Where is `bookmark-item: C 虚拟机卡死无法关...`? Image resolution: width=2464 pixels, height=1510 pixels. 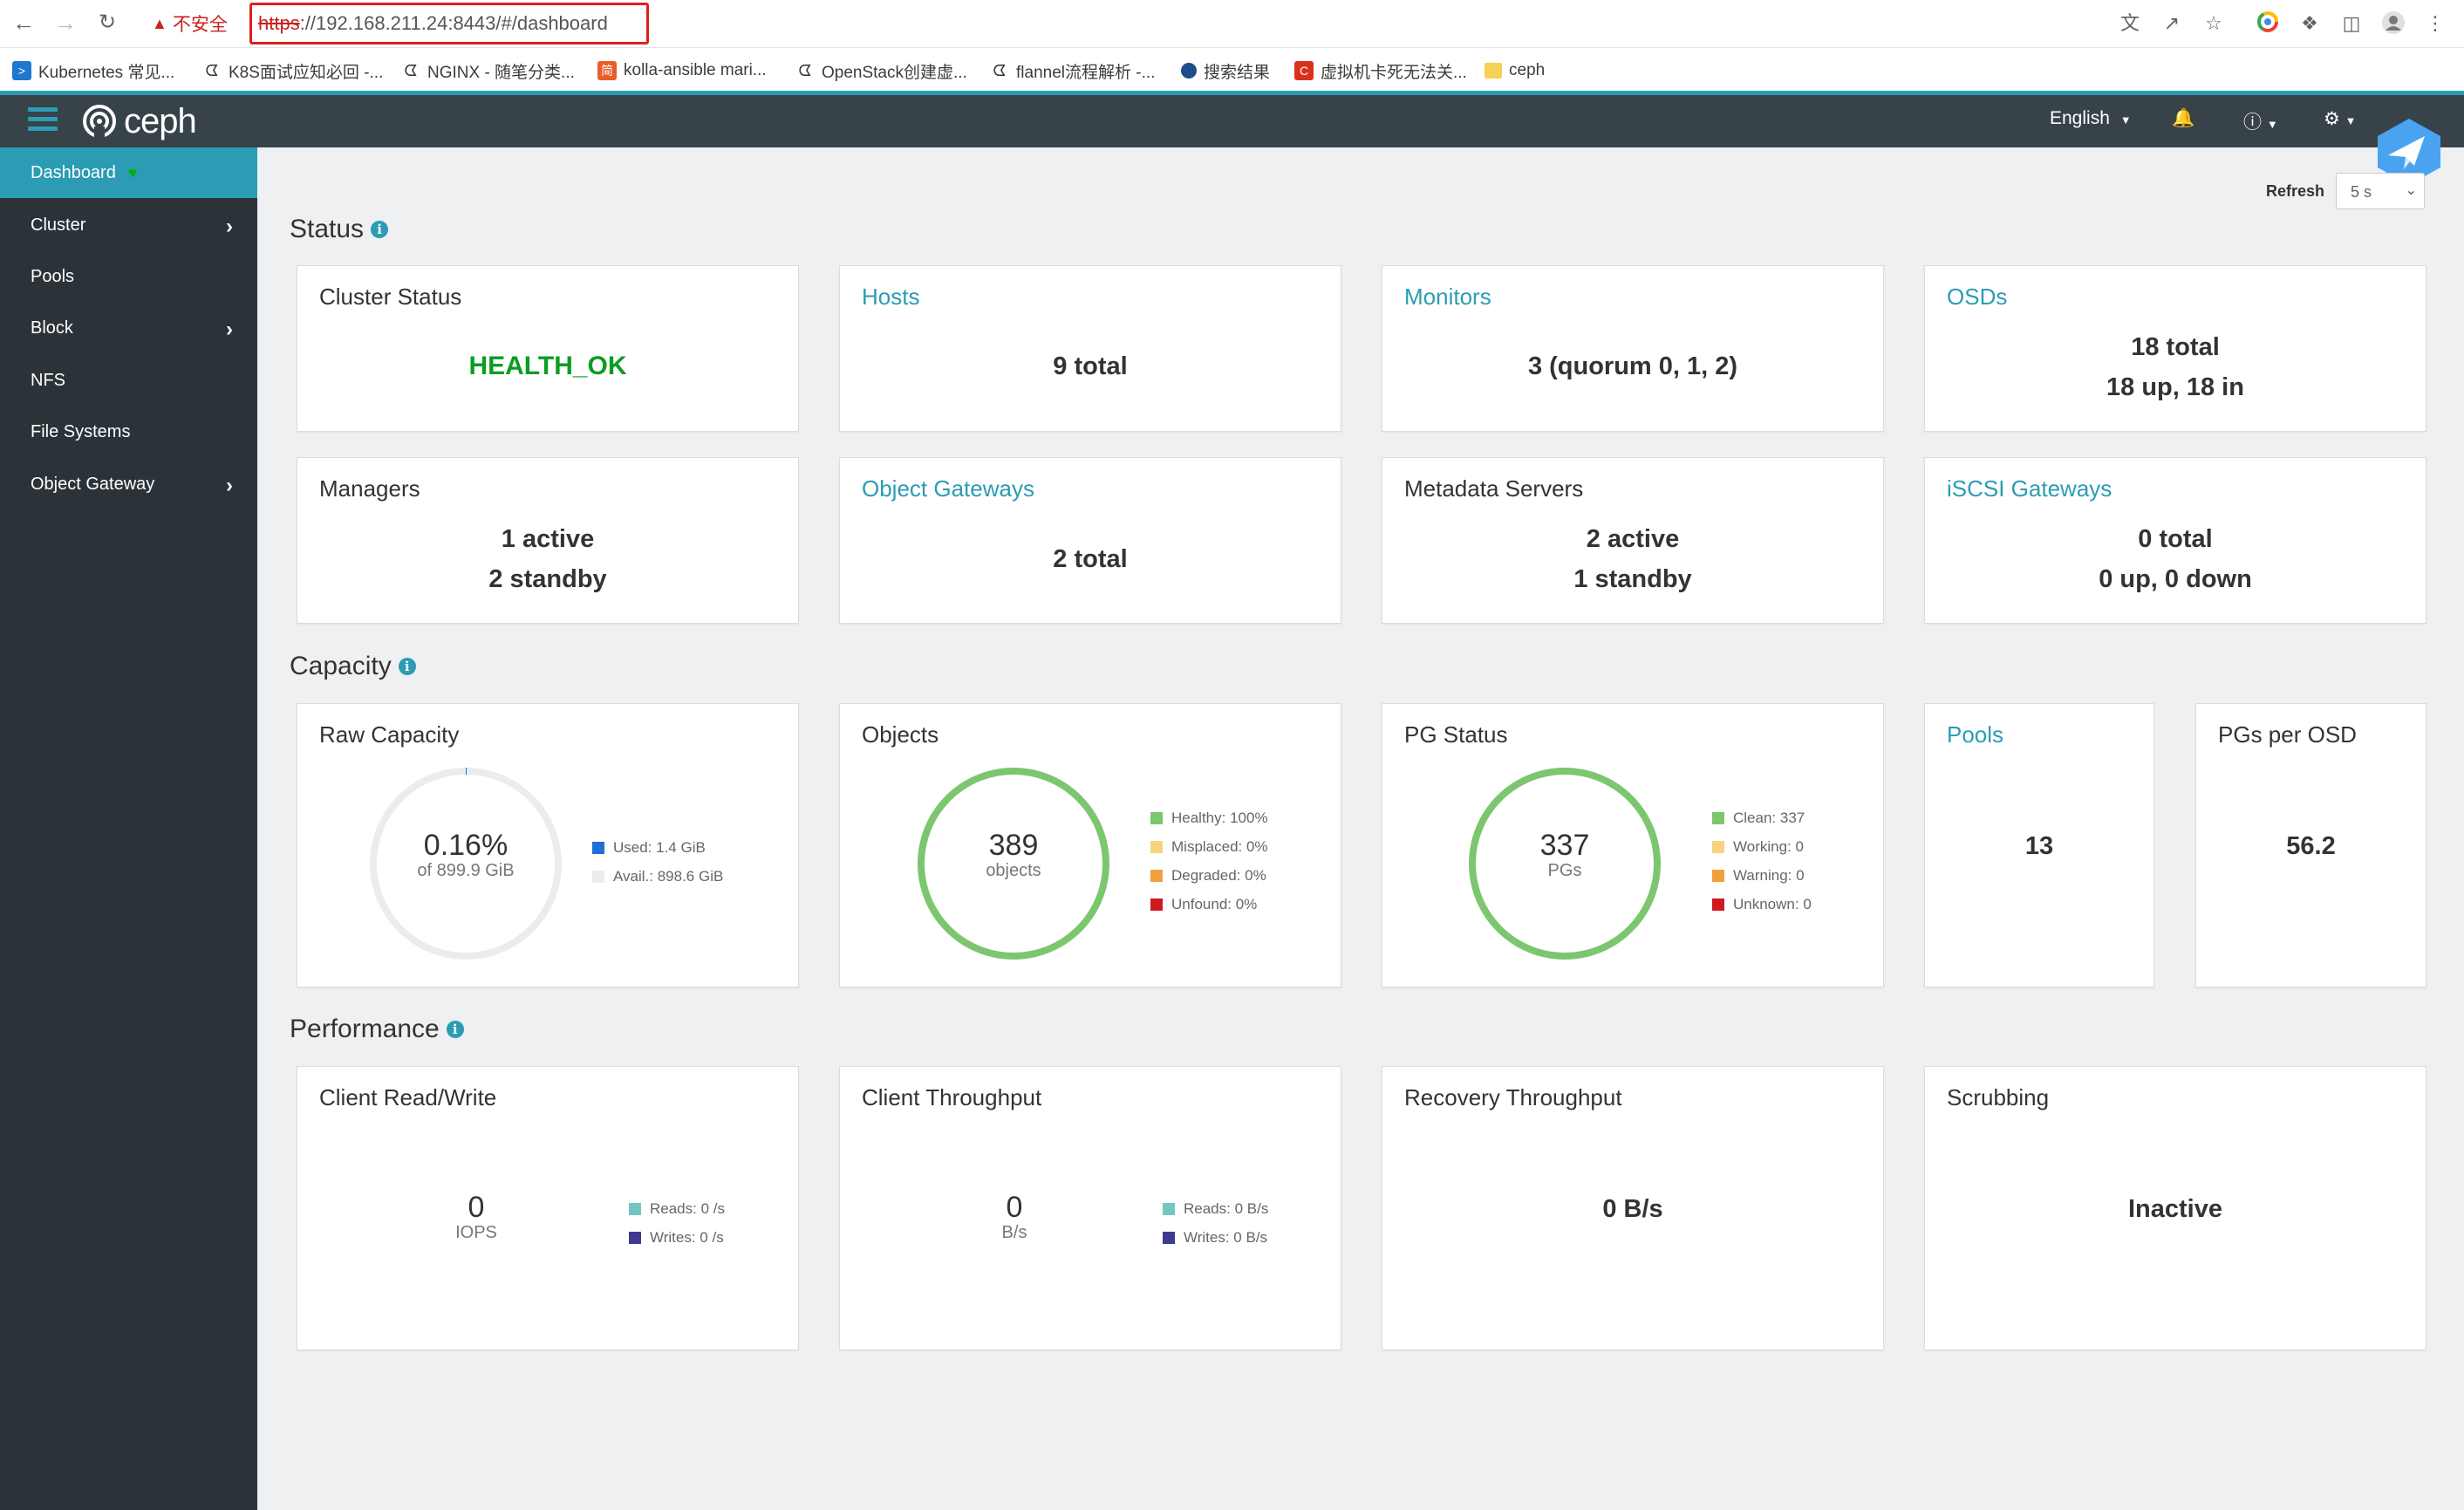
bookmark-item: C 虚拟机卡死无法关... is located at coordinates (1380, 70).